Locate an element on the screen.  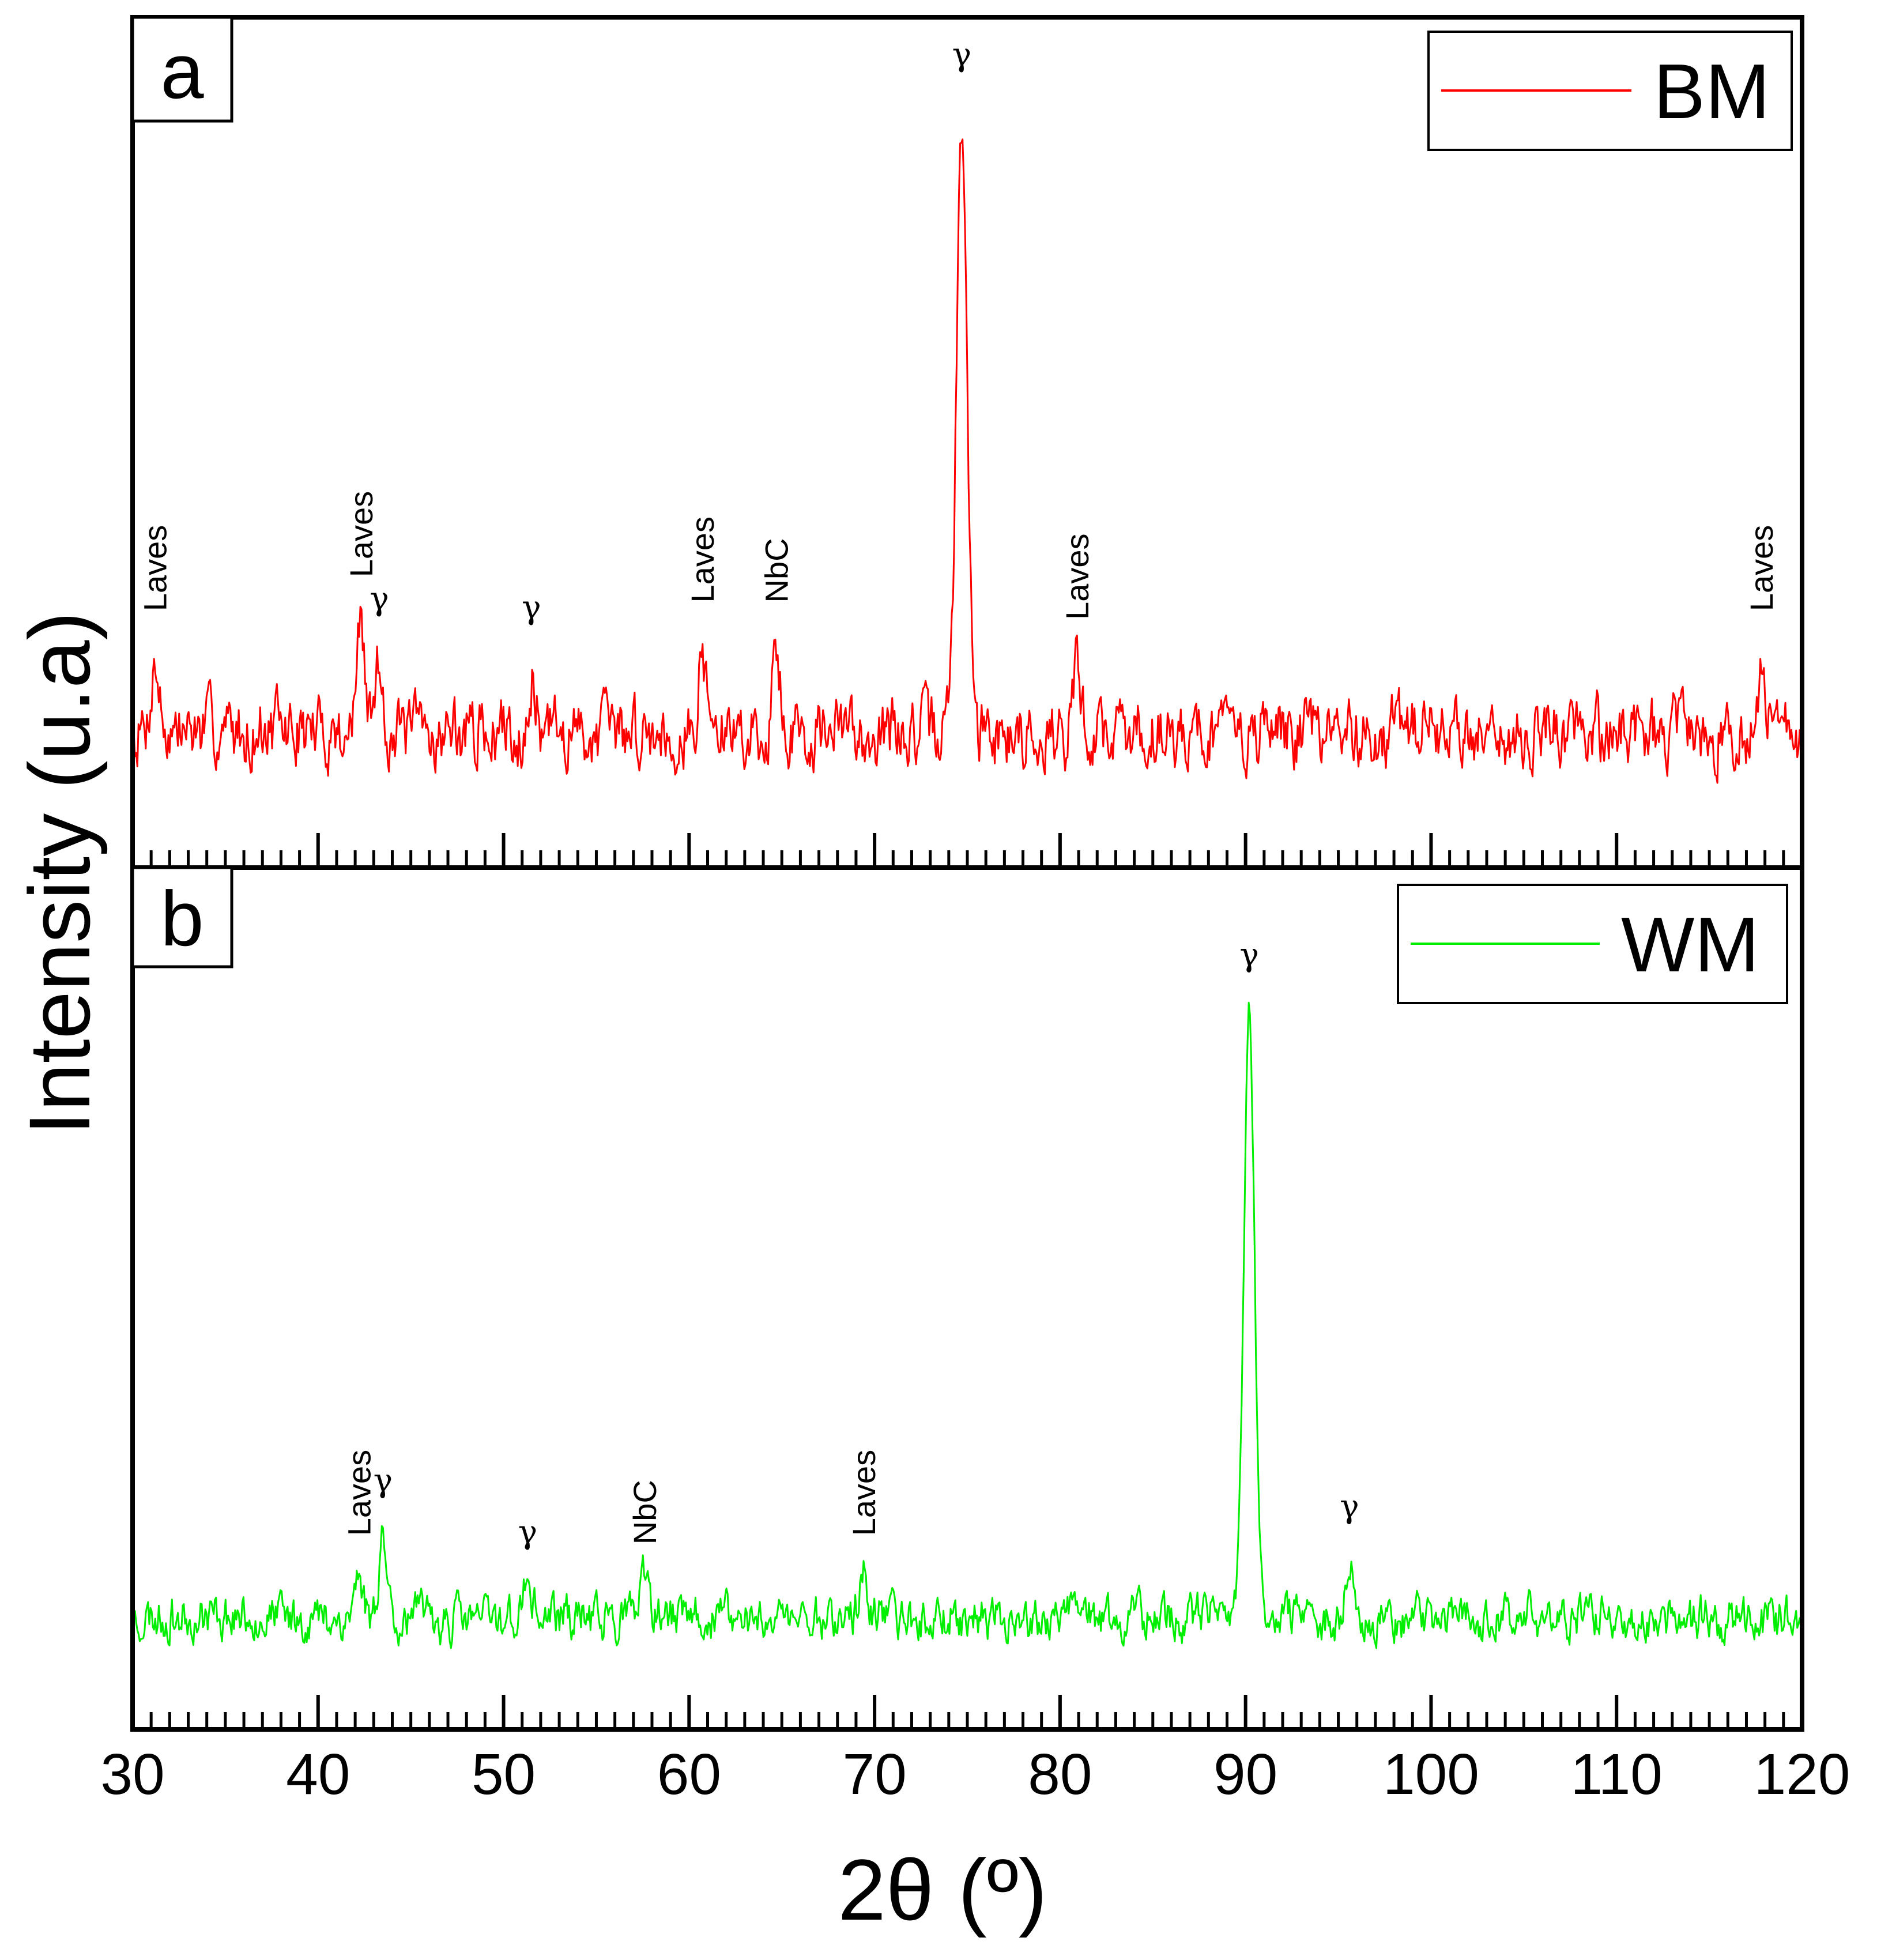
x-axis-tick-labels: 30 40 50 60 70 80 90 100 110 120 is located at coordinates (975, 1774).